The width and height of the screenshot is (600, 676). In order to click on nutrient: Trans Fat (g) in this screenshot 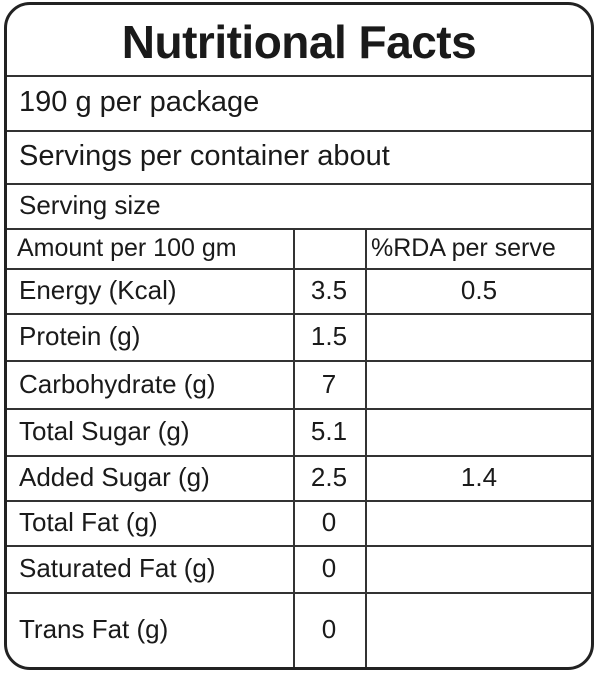, I will do `click(94, 628)`.